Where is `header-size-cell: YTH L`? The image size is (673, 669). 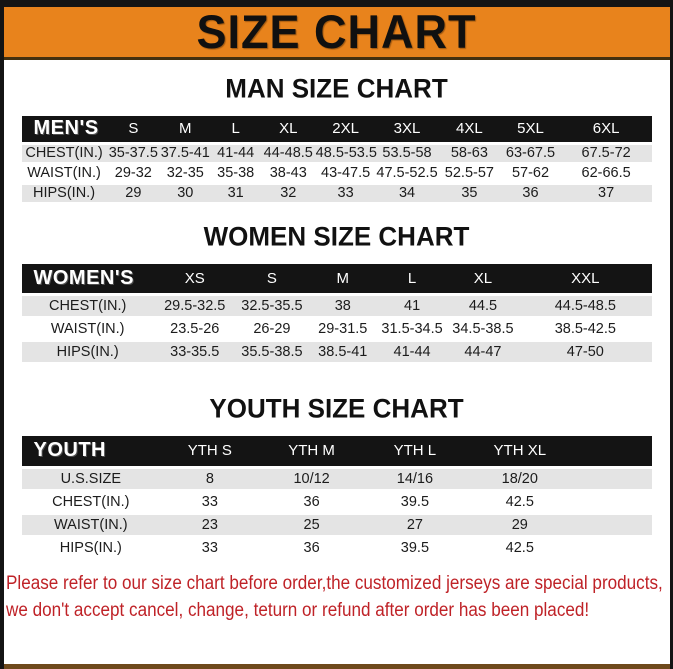 header-size-cell: YTH L is located at coordinates (415, 452).